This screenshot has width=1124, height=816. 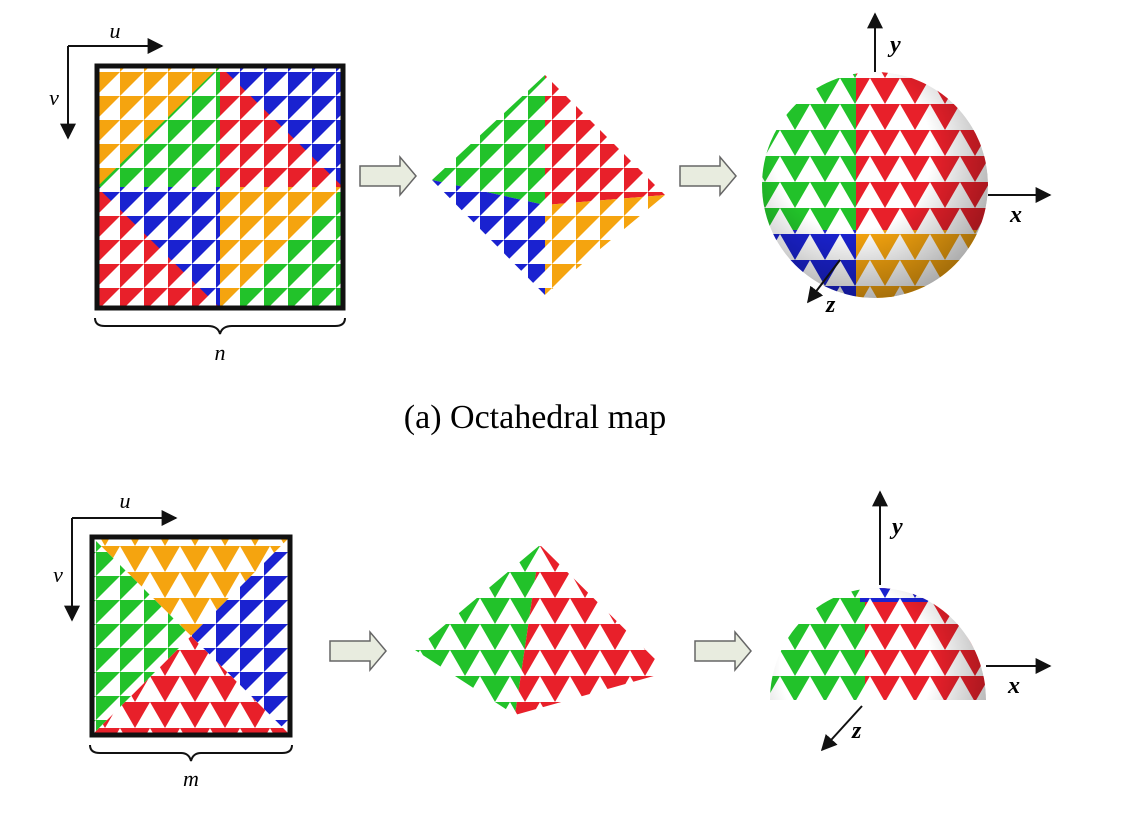 I want to click on pyramid, so click(x=541, y=630).